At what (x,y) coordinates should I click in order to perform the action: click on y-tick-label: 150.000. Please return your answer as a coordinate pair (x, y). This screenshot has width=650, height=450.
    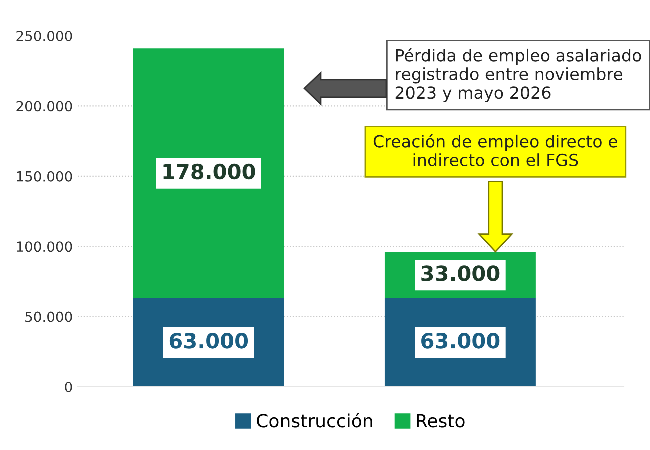
    Looking at the image, I should click on (44, 176).